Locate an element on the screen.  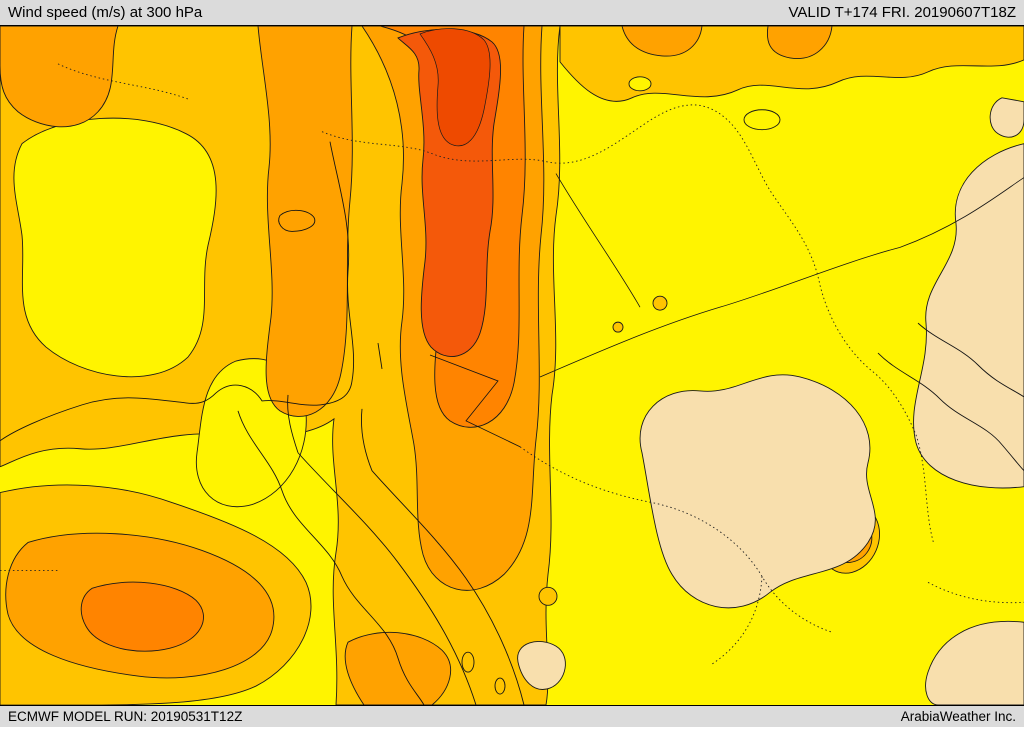
red-sea-east-coast-aqaba is located at coordinates (443, 556).